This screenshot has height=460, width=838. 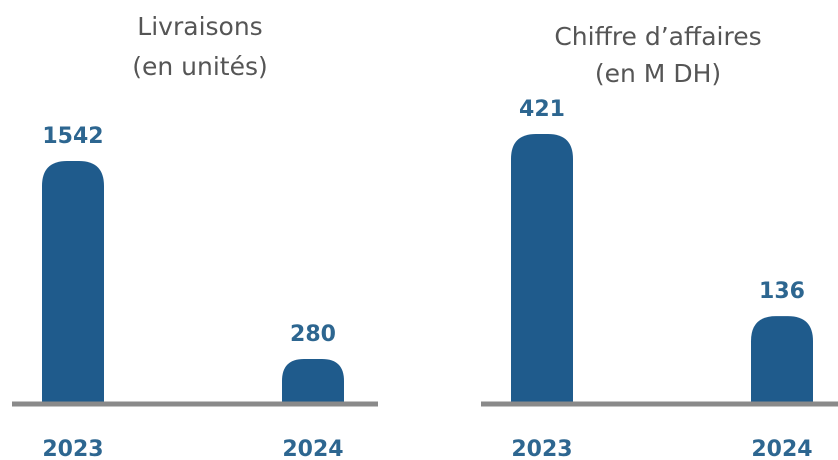 What do you see at coordinates (313, 334) in the screenshot?
I see `data-label: 280` at bounding box center [313, 334].